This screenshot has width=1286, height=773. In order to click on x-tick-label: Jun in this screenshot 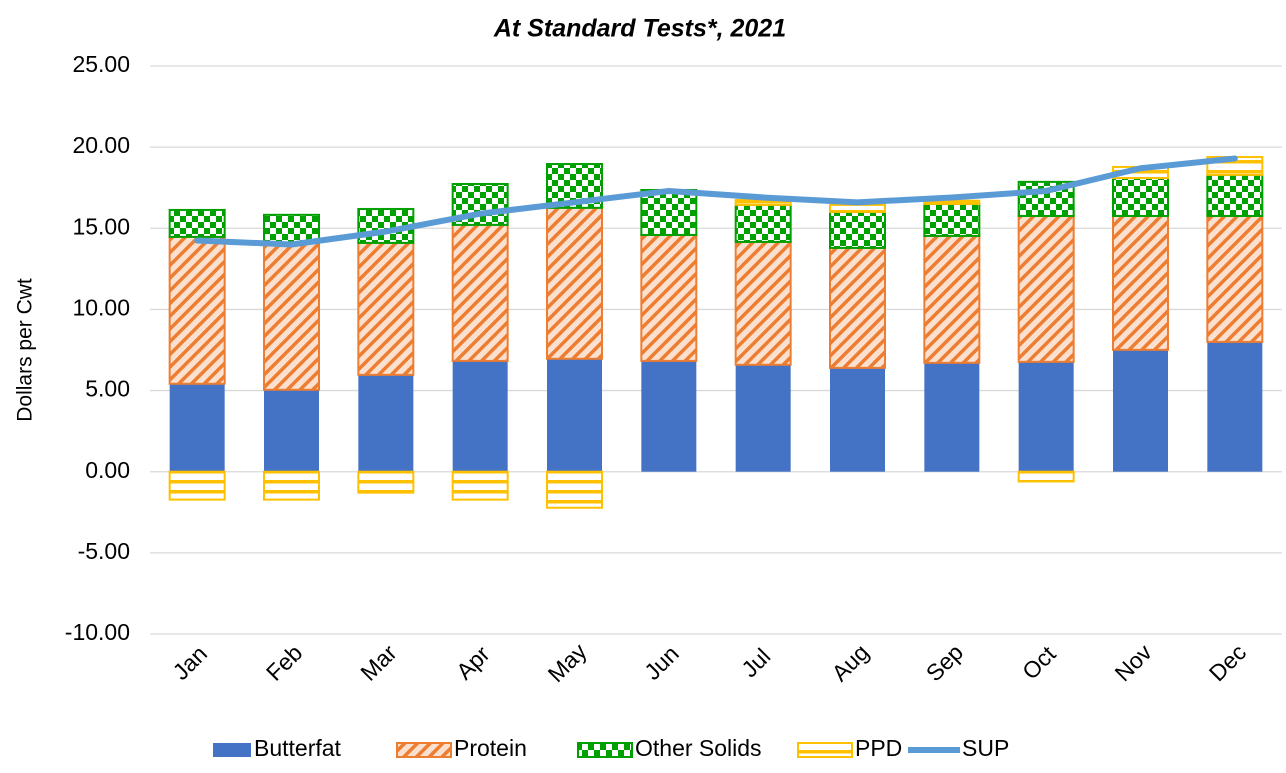, I will do `click(661, 662)`.